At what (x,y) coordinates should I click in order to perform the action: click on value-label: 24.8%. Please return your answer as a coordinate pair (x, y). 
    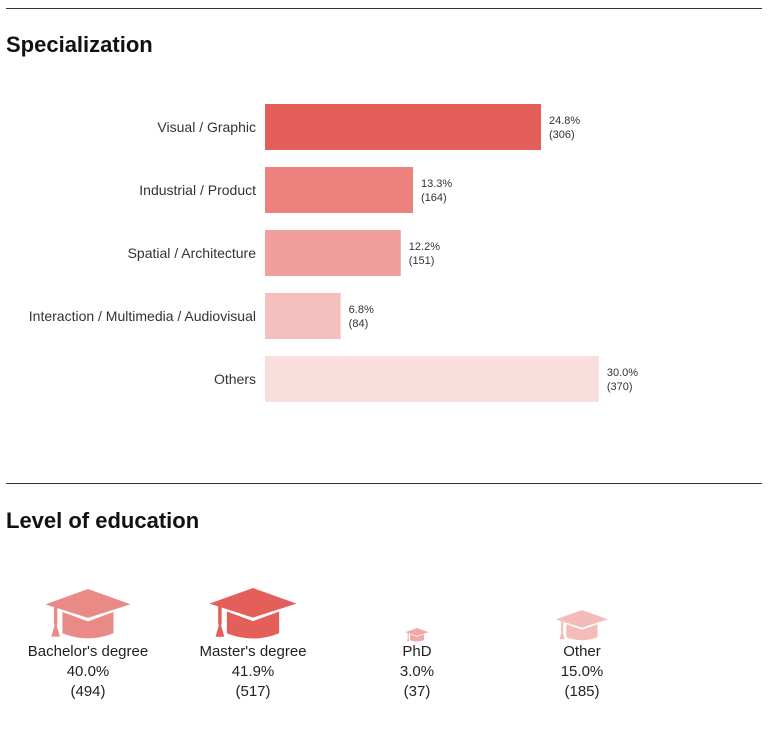
    Looking at the image, I should click on (564, 121).